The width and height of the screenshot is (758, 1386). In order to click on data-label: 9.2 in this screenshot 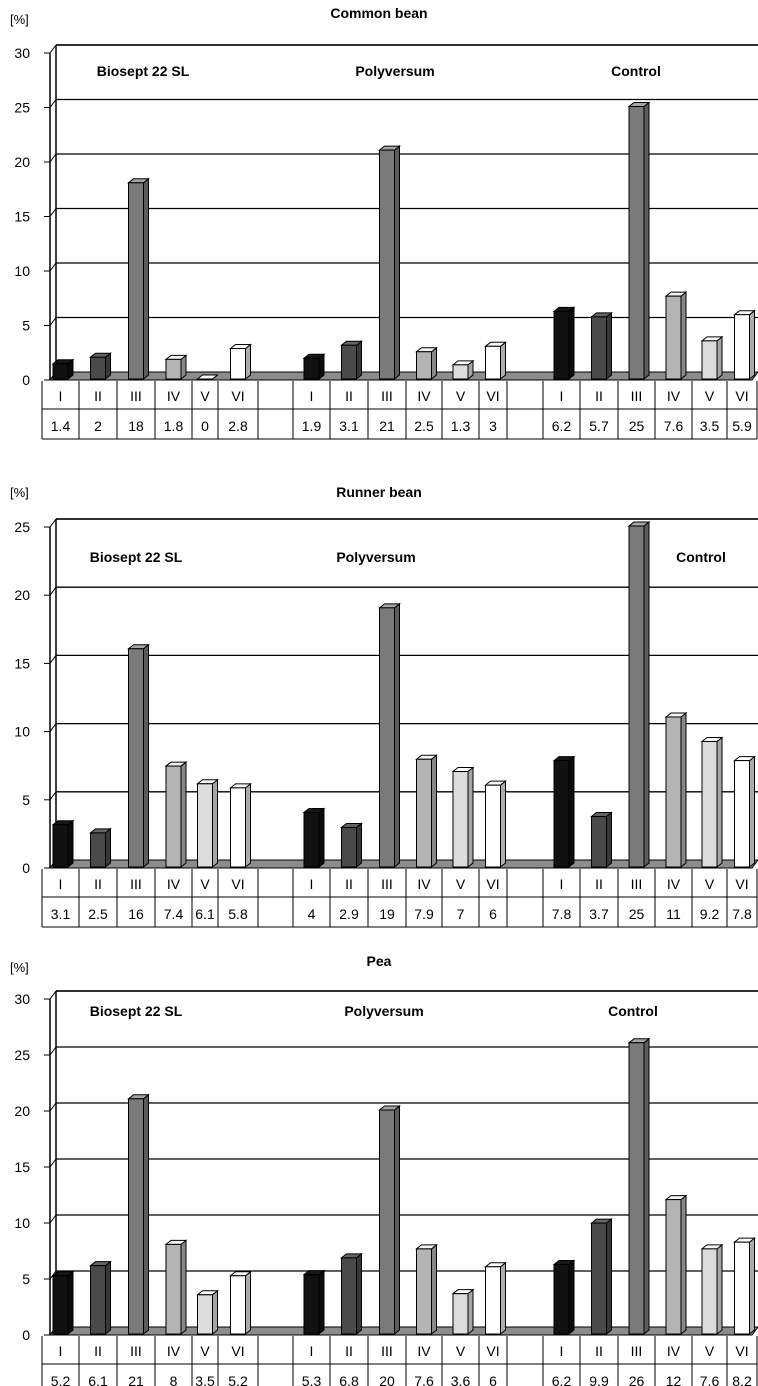, I will do `click(710, 914)`.